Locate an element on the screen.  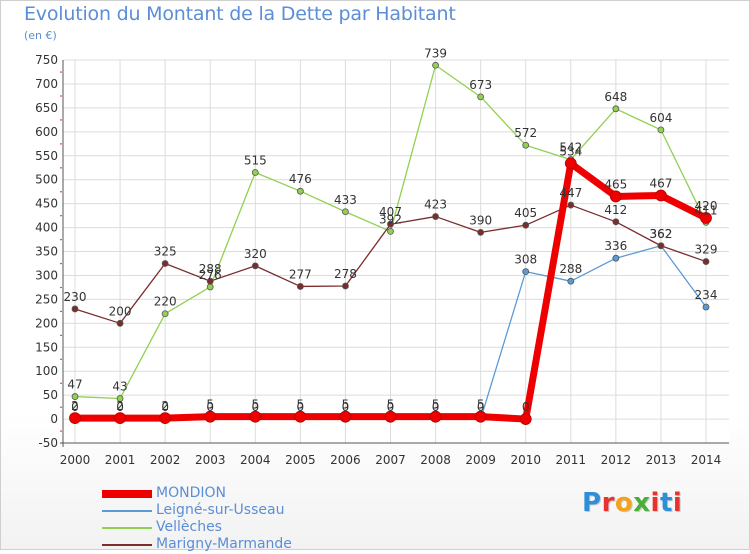
data-label: 476 is located at coordinates (300, 179).